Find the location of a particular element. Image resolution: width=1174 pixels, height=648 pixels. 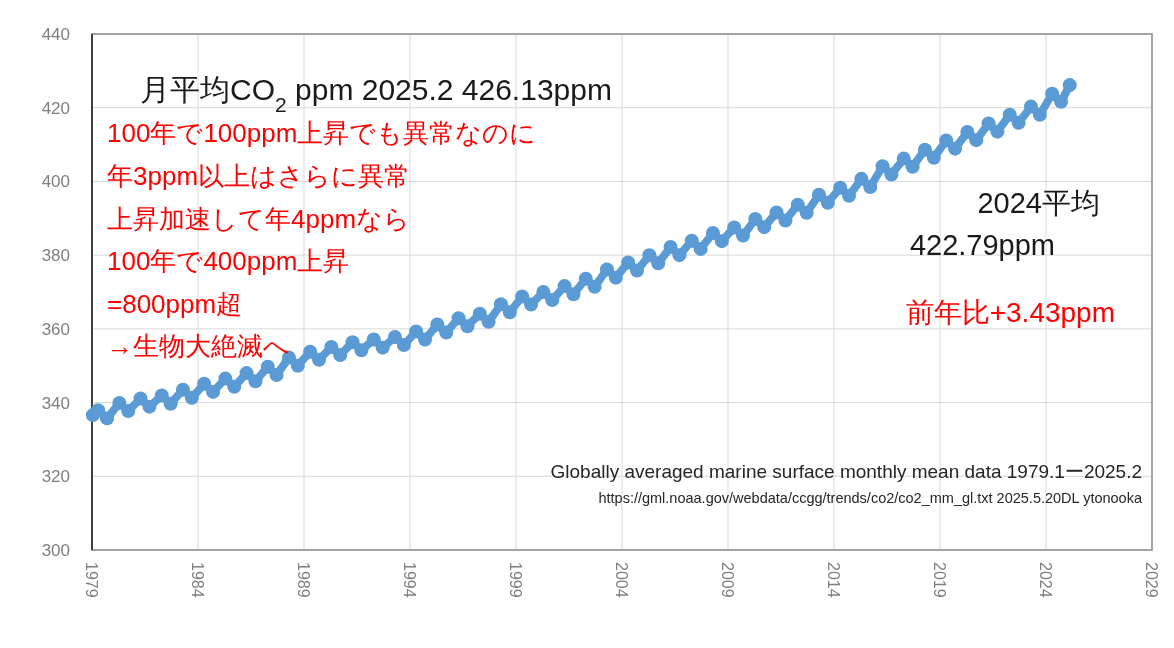

x-tick-label: 1979 is located at coordinates (92, 580).